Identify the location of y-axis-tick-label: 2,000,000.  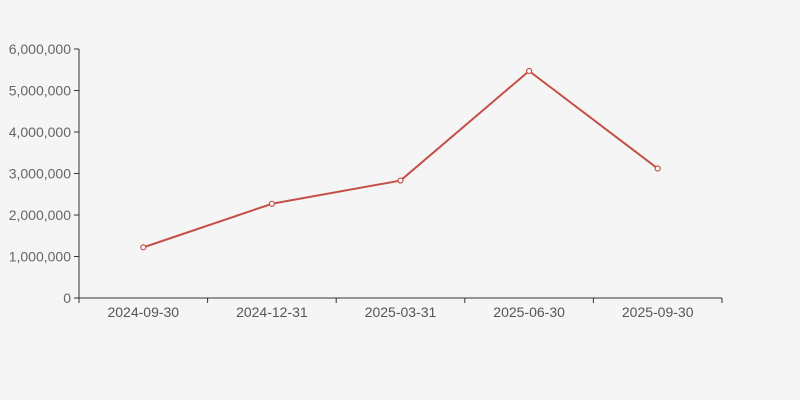
(40, 215).